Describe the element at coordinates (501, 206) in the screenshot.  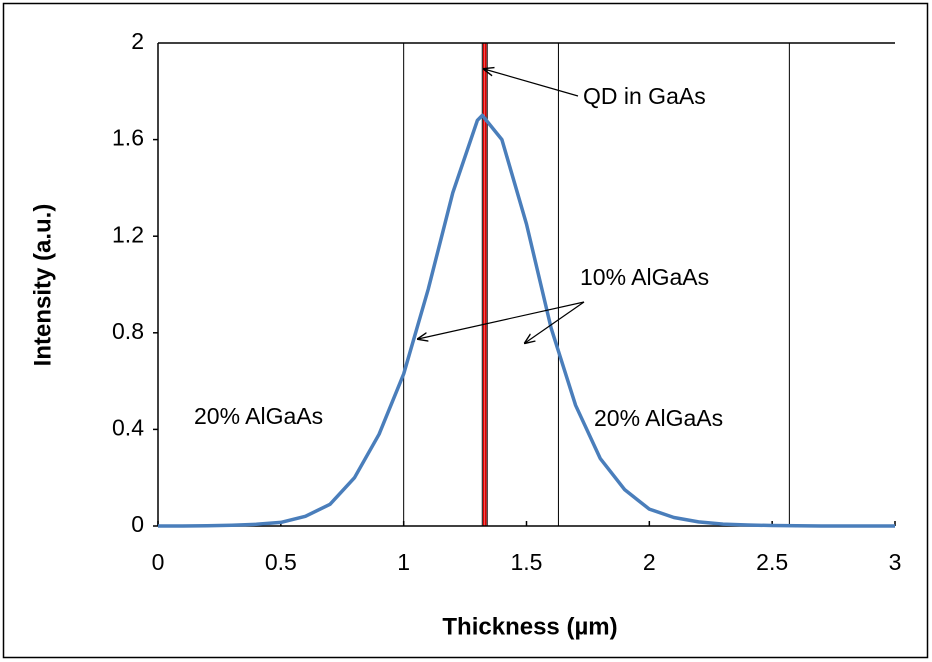
I see `arrows` at that location.